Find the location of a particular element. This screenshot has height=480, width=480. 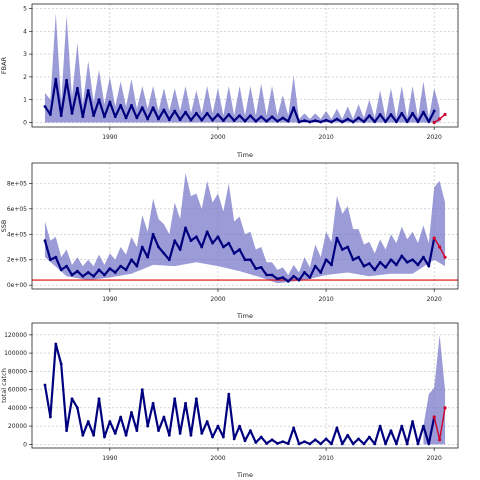

x-tick-label: 2000 is located at coordinates (217, 299).